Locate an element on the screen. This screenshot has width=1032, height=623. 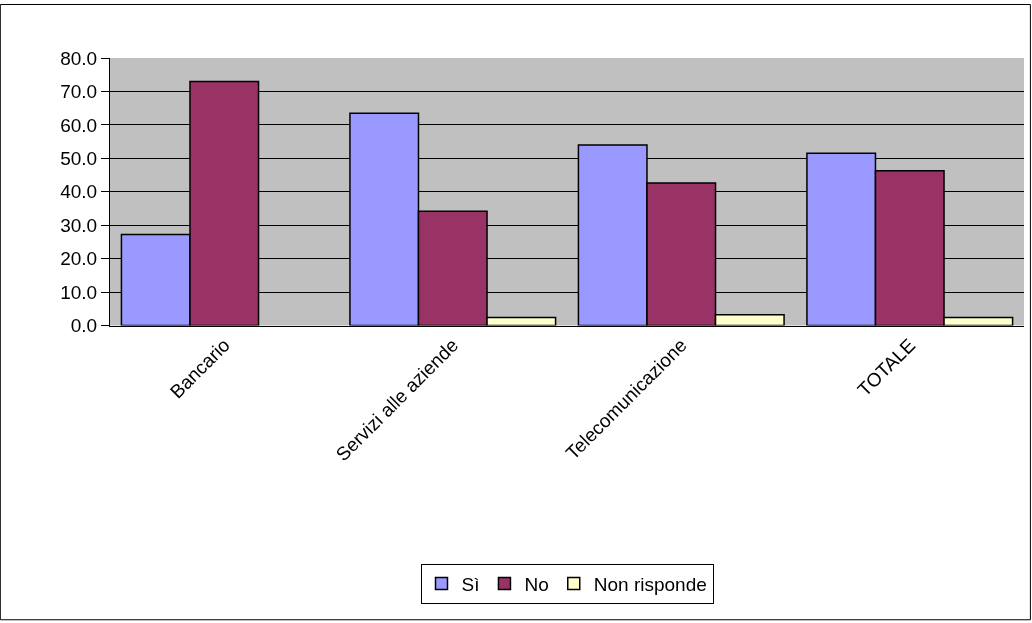
y-tick-label: 80.0 is located at coordinates (79, 58).